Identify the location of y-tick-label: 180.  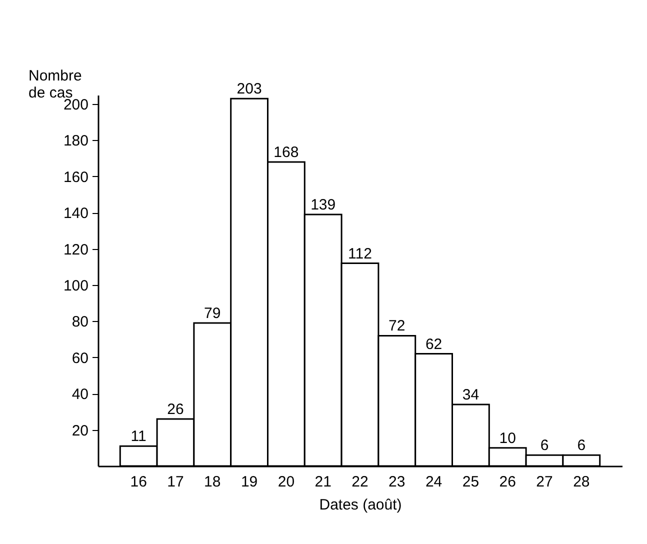
(75, 141).